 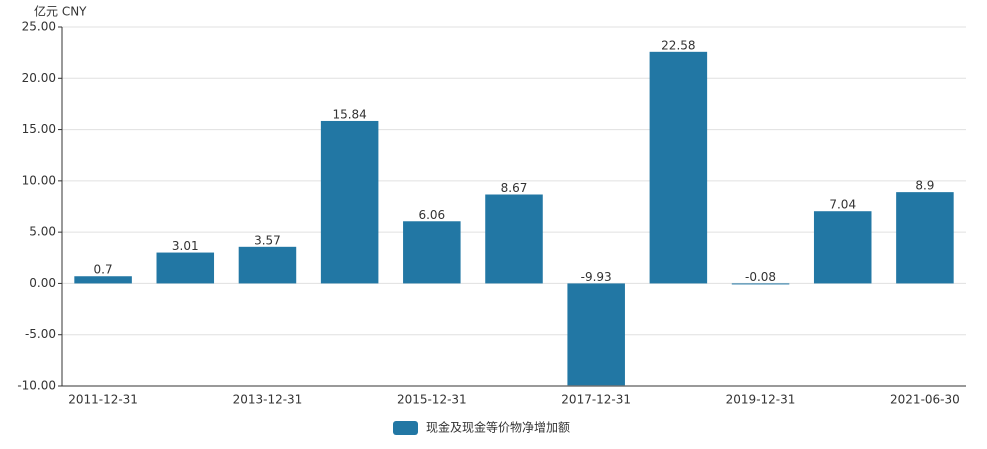 I want to click on data-label: 0.7, so click(x=103, y=270).